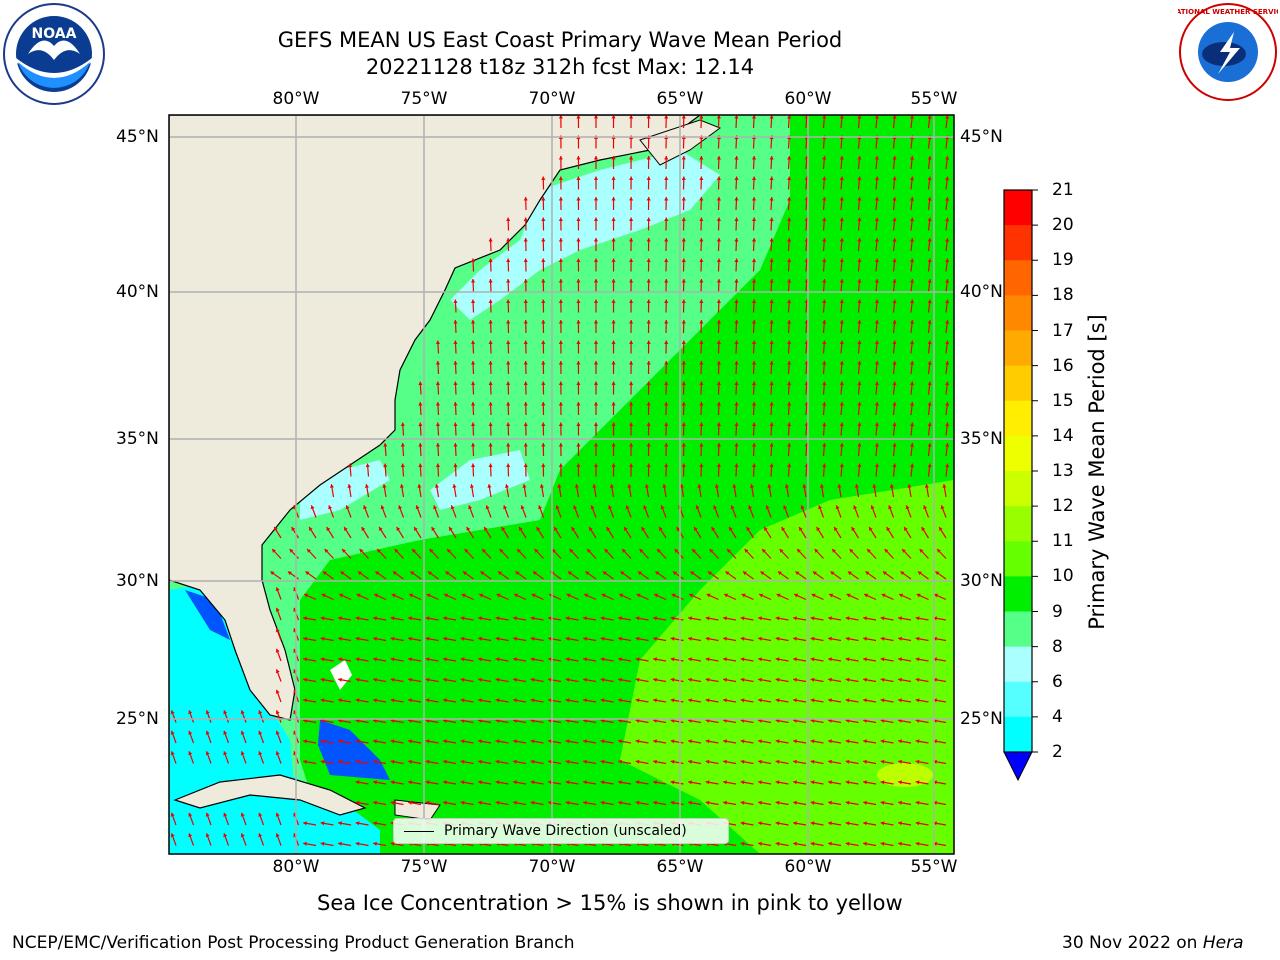  What do you see at coordinates (54, 34) in the screenshot?
I see `noaa-logo-text: NOAA` at bounding box center [54, 34].